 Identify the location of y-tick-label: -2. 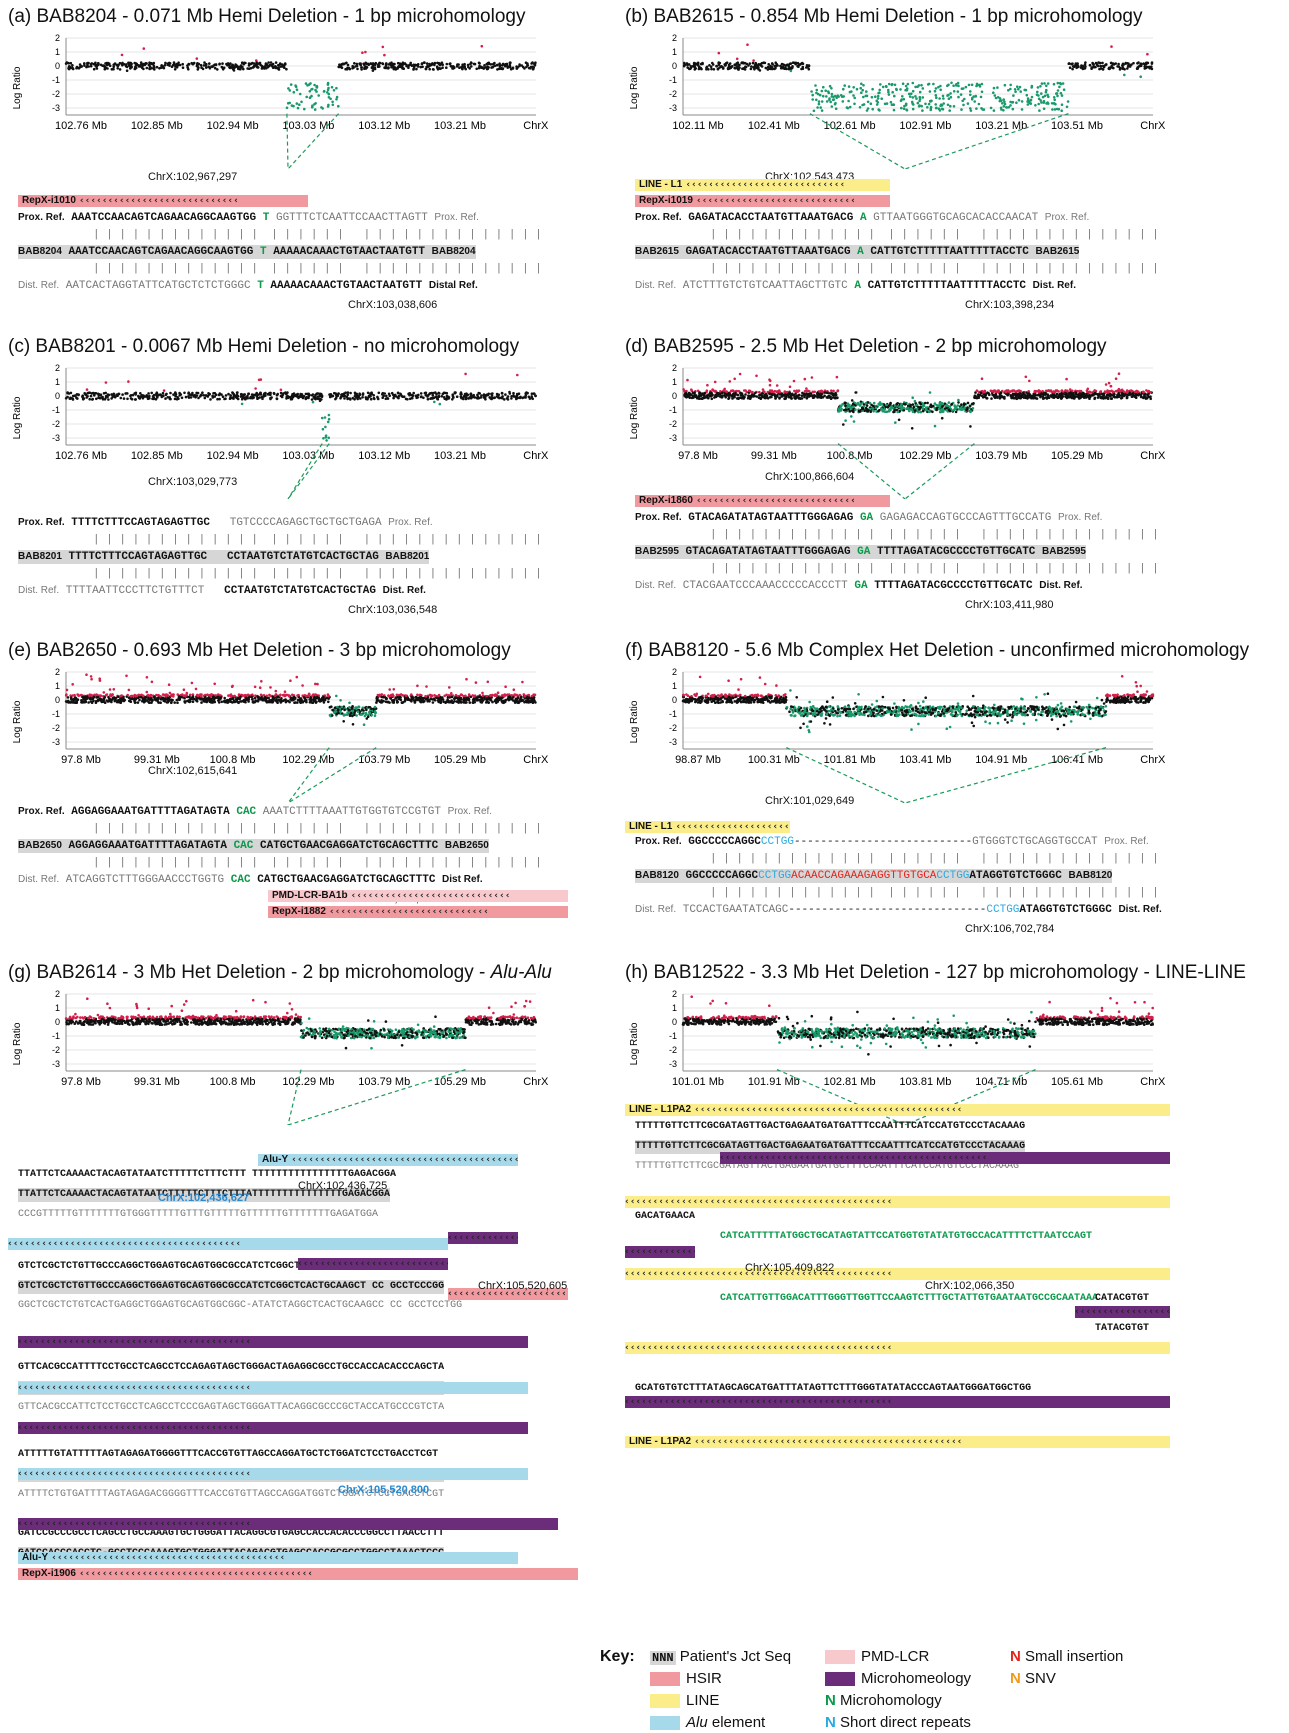
(56, 424).